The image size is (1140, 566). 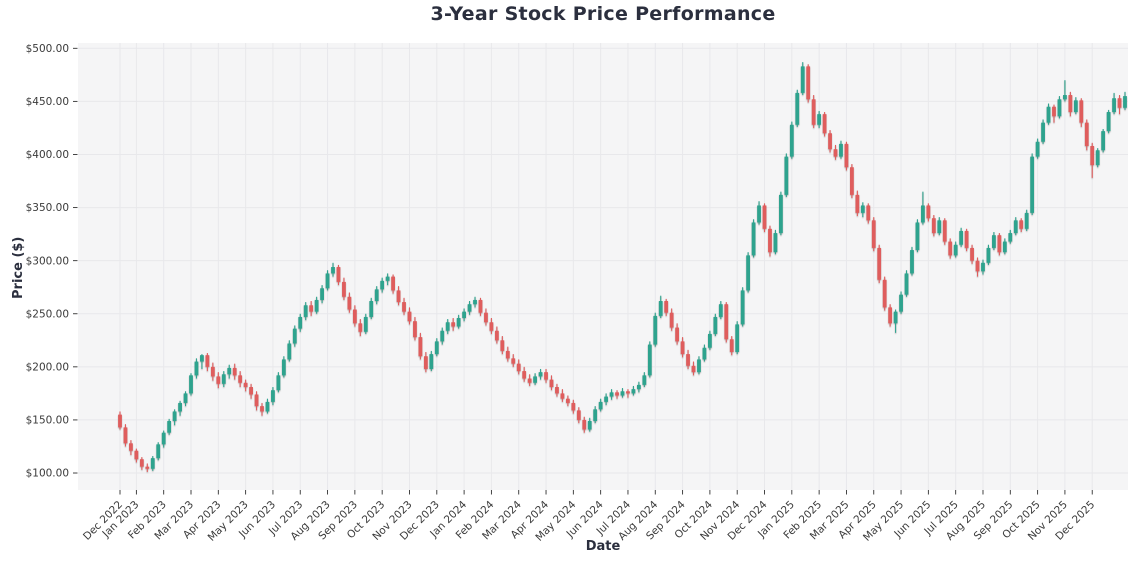 What do you see at coordinates (47, 102) in the screenshot?
I see `svg-text: $450.00` at bounding box center [47, 102].